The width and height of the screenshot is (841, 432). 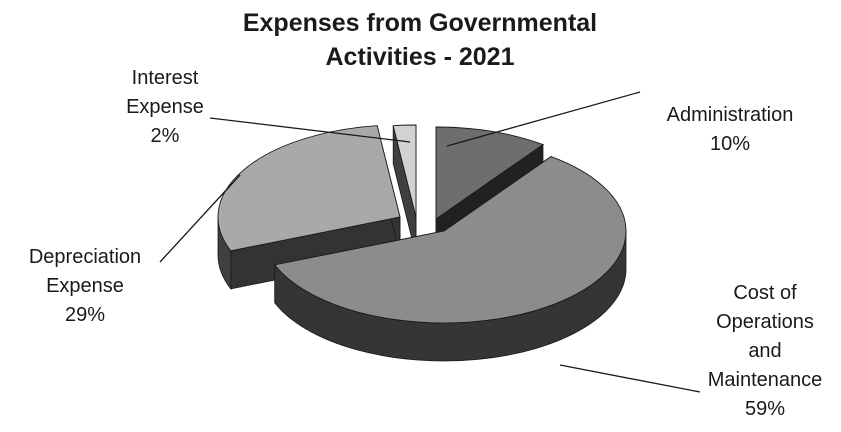 I want to click on slice-interest-expense-leader-line, so click(x=310, y=130).